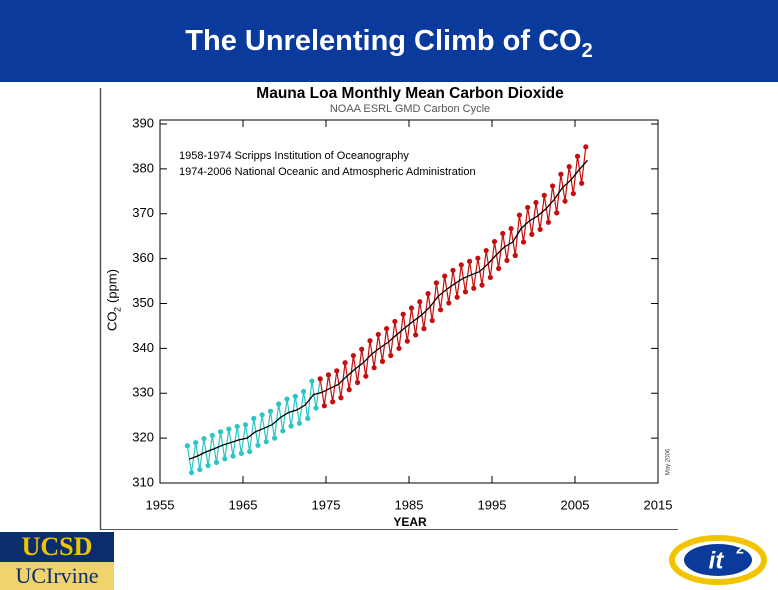  I want to click on y-tick-label: 360, so click(143, 257).